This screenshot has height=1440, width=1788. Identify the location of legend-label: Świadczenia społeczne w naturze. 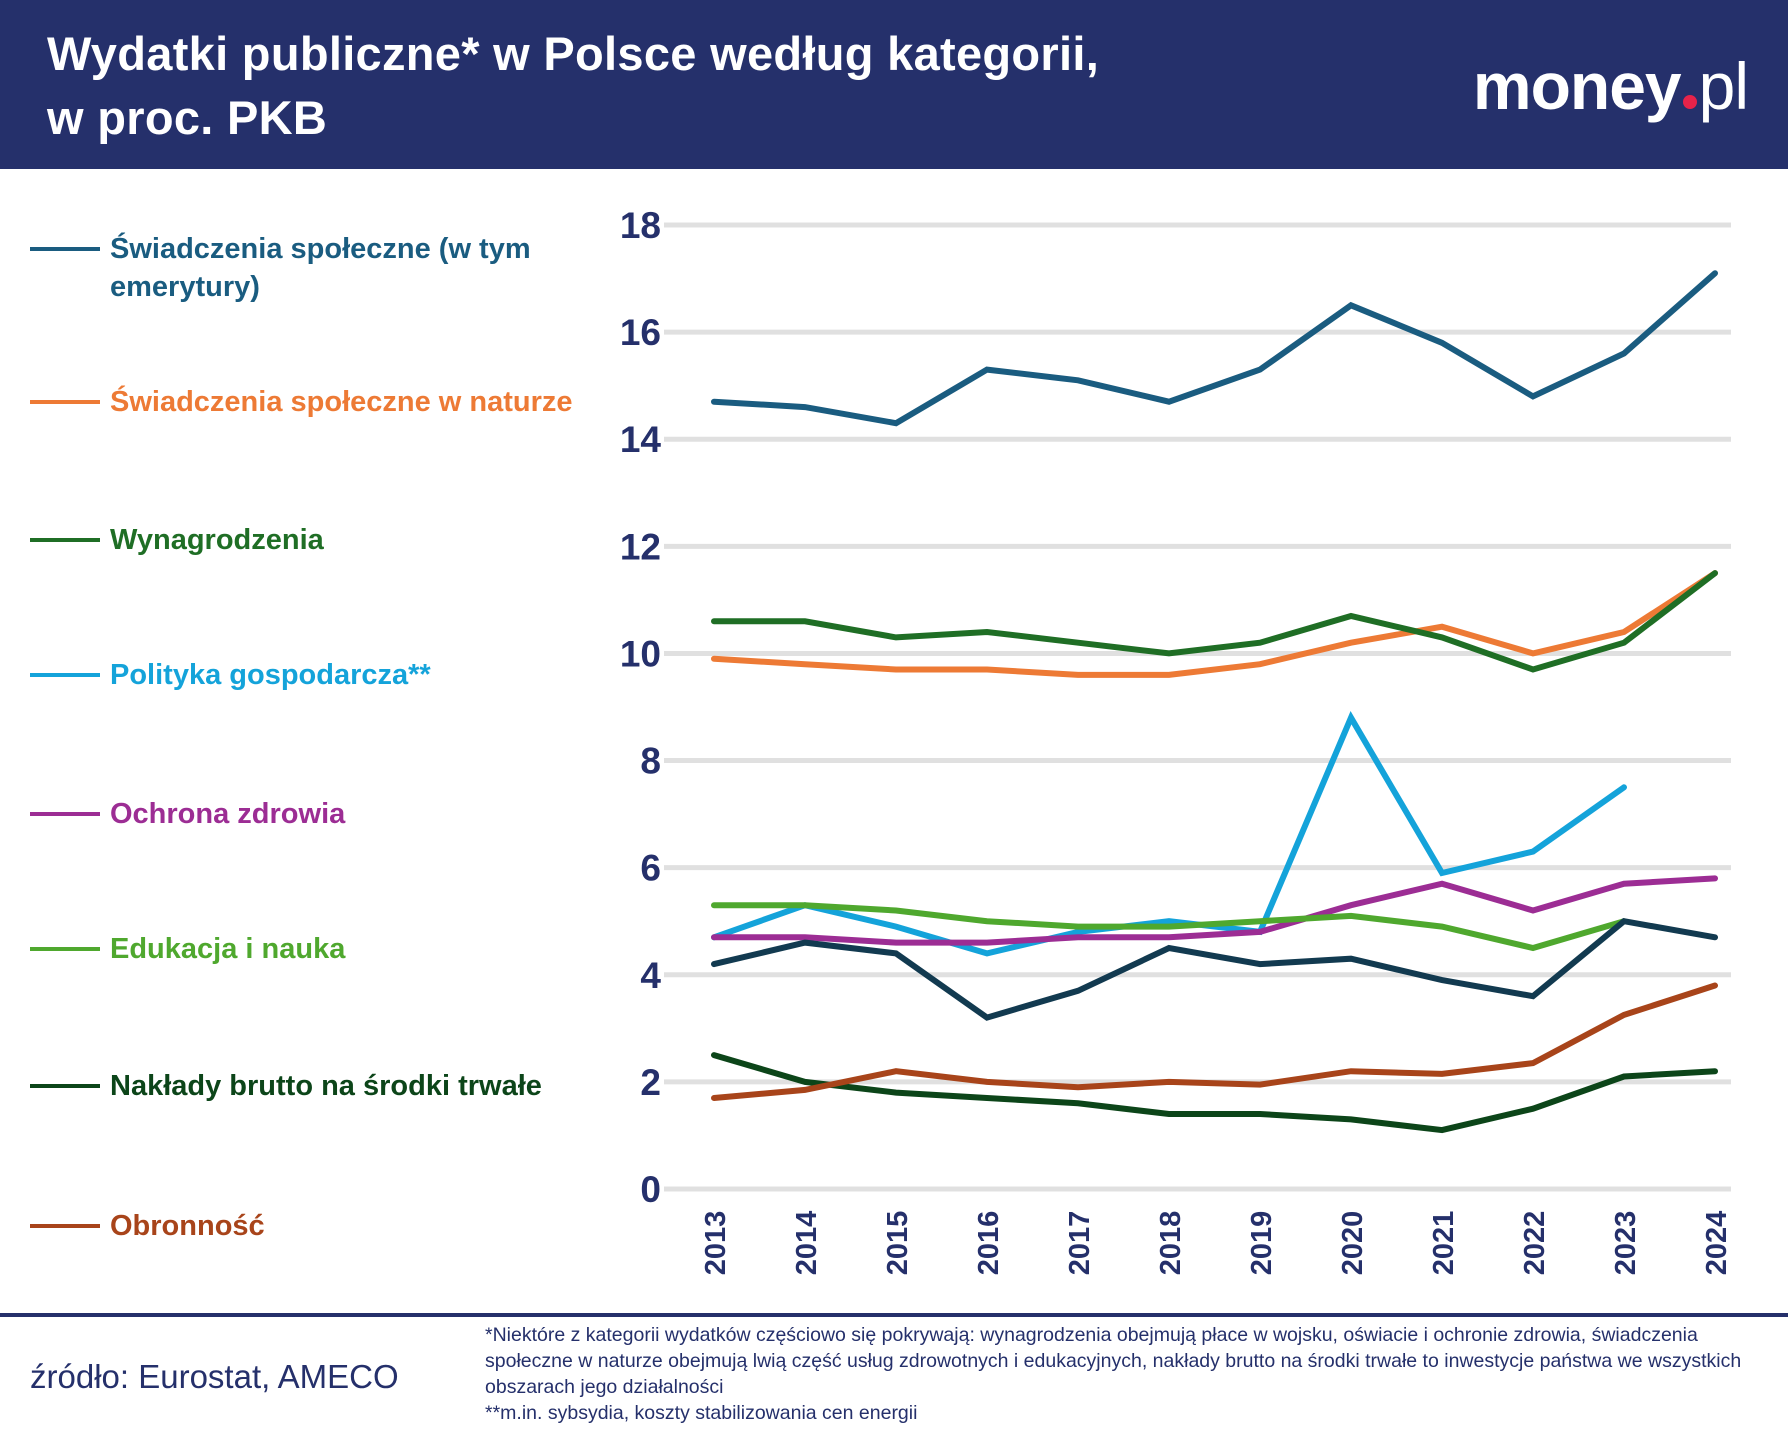
(341, 402).